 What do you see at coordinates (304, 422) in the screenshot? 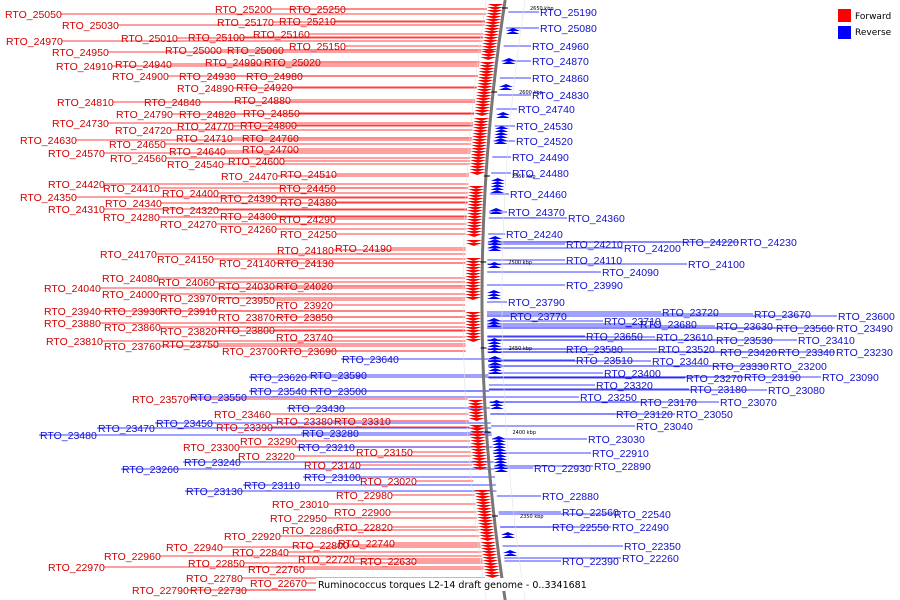
I see `gene-label-rto-23380: RTO_23380` at bounding box center [304, 422].